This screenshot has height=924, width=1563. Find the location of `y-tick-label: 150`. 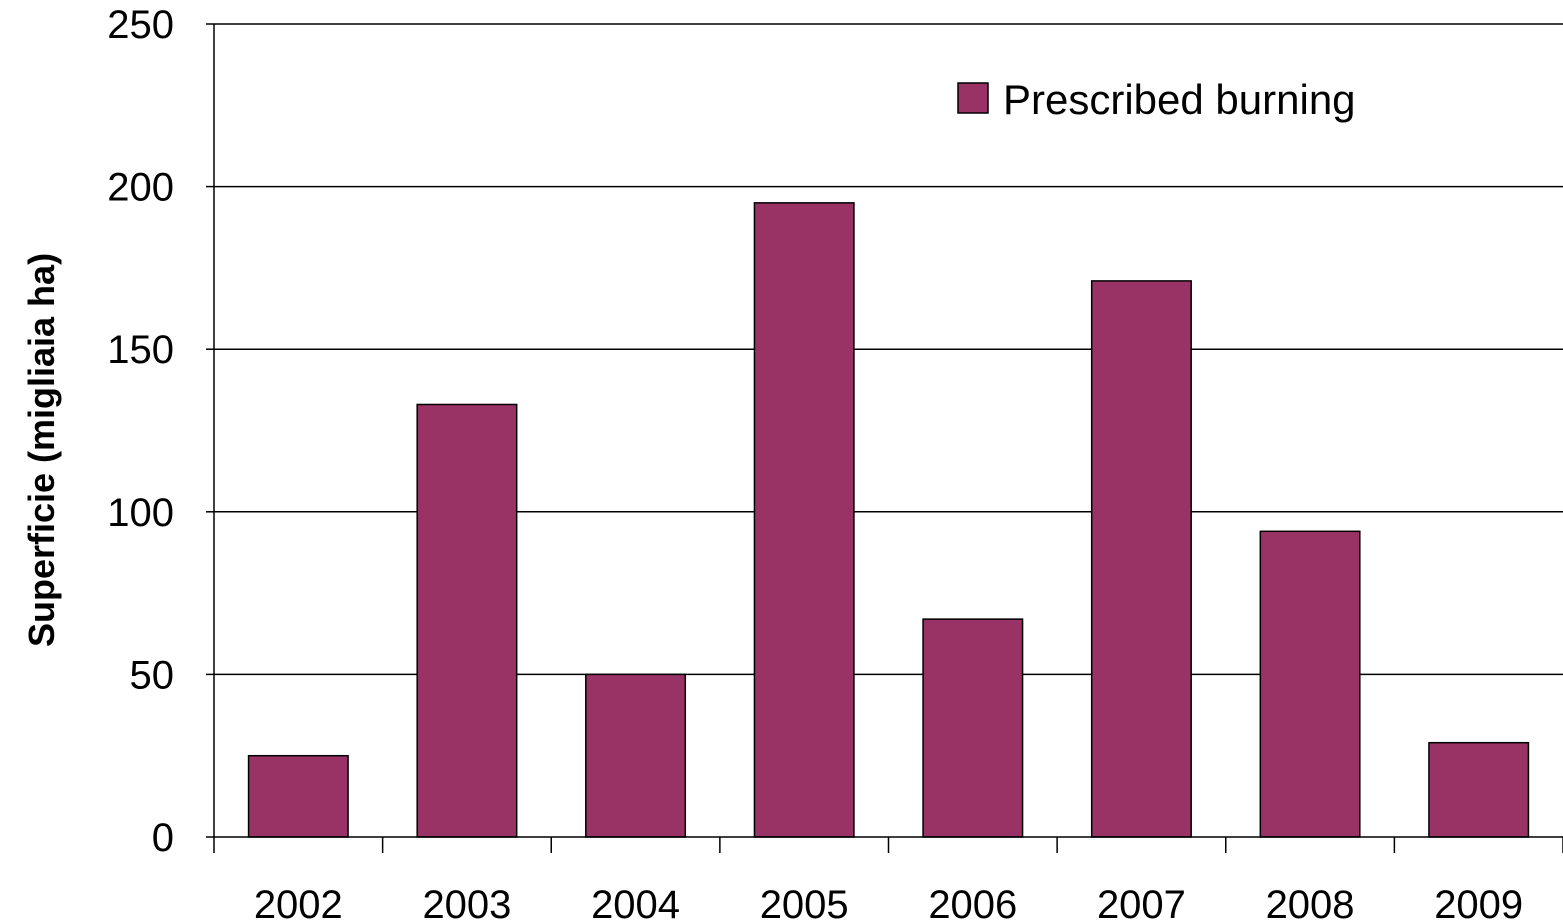

y-tick-label: 150 is located at coordinates (140, 350).